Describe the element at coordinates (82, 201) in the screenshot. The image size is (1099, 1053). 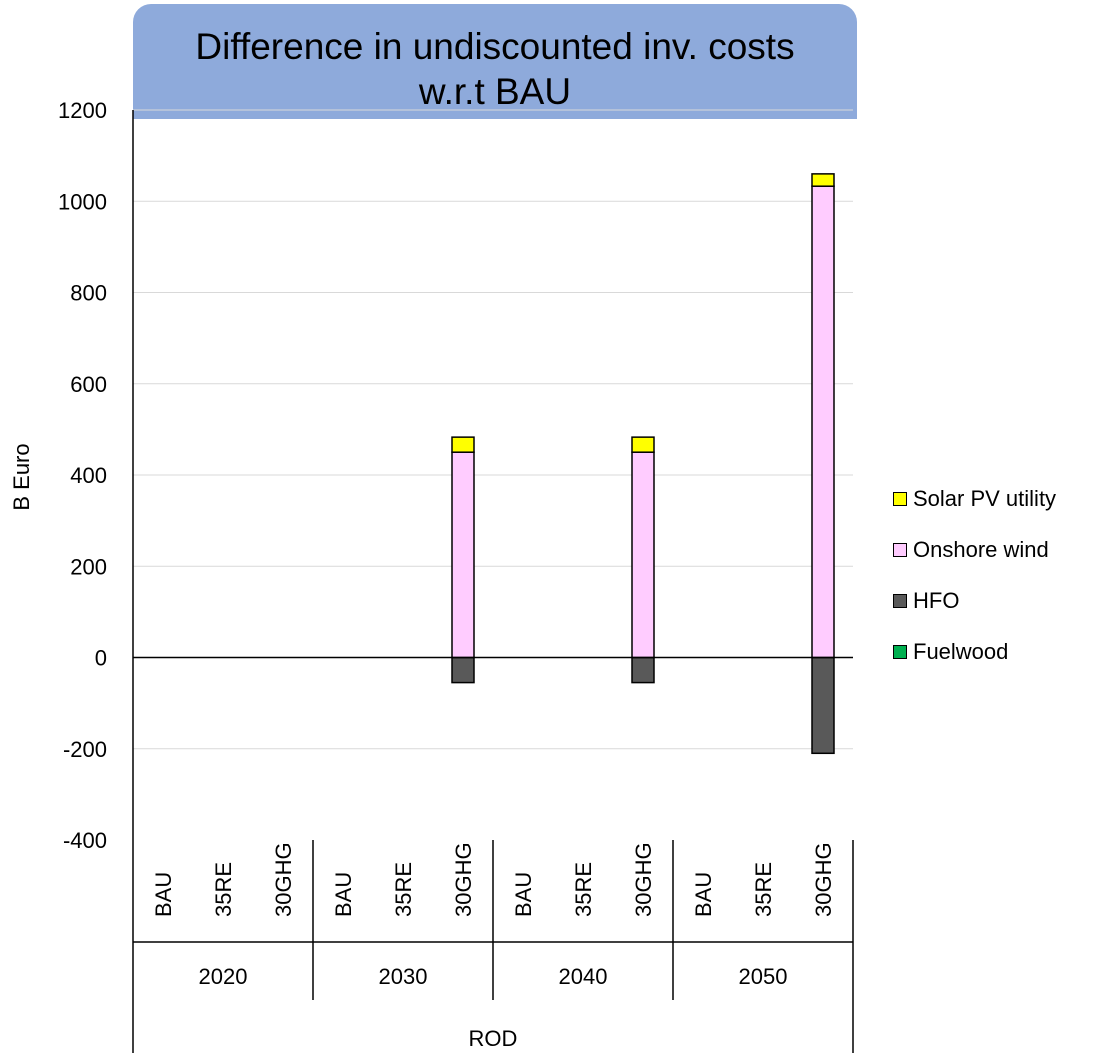
I see `y-tick-label: 1000` at that location.